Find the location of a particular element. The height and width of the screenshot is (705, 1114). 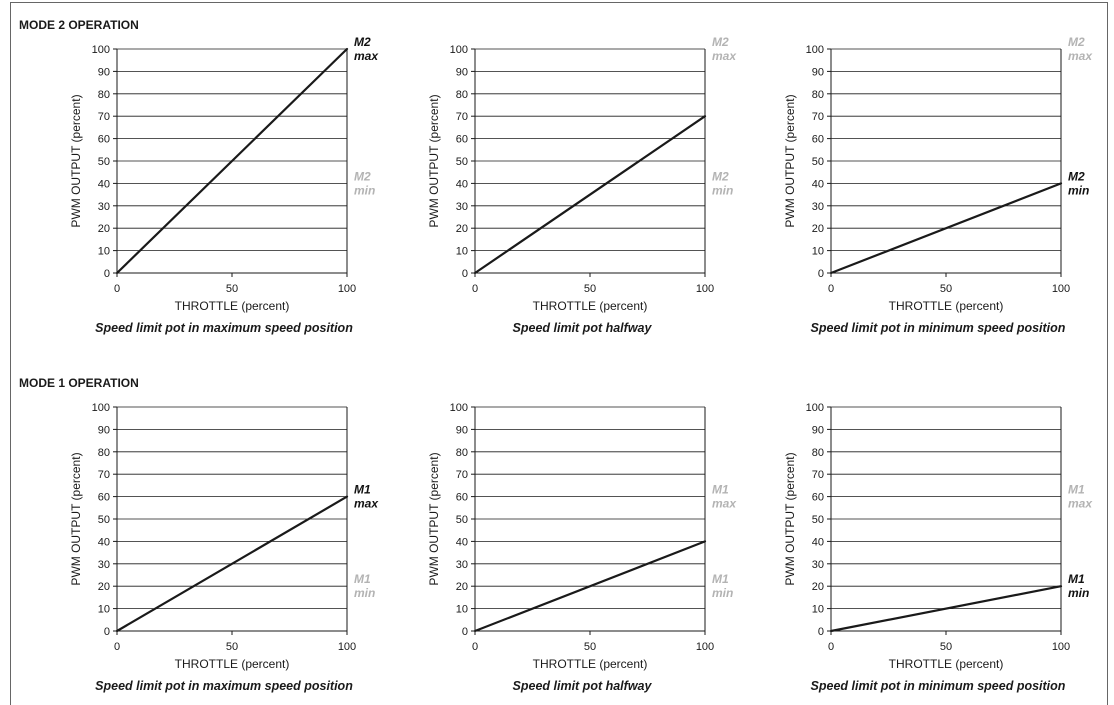

chart-caption: Speed limit pot halfway is located at coordinates (583, 686).